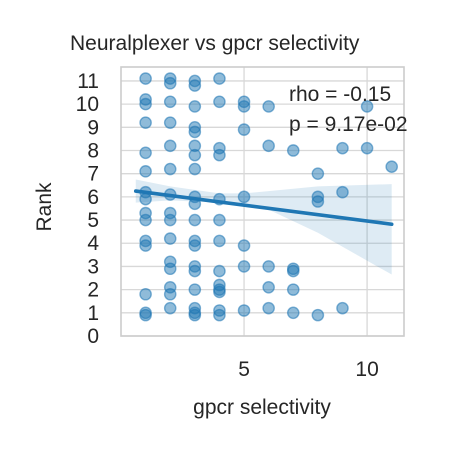 This screenshot has width=450, height=450. I want to click on annotation-p: p = 9.17e-02, so click(348, 124).